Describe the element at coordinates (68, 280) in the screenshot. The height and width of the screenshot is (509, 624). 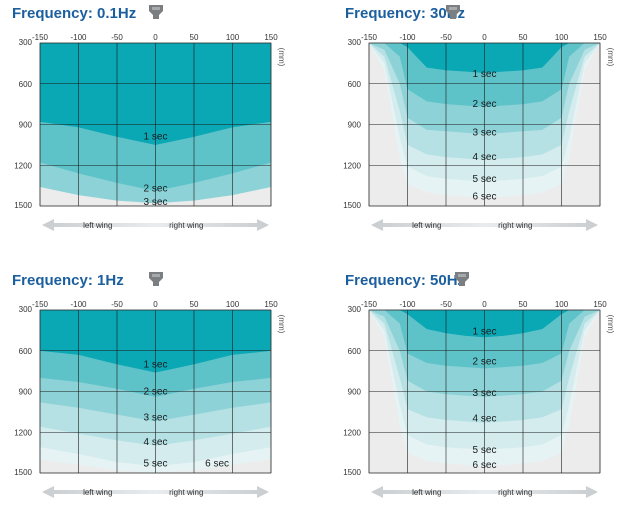
I see `chart-title: Frequency: 1Hz` at that location.